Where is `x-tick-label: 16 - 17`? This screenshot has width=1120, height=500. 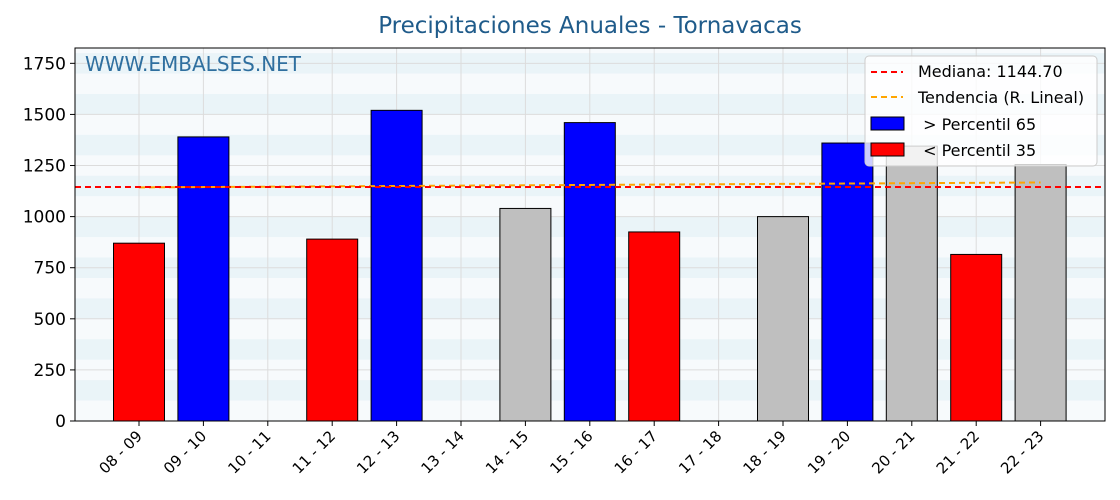
x-tick-label: 16 - 17 is located at coordinates (636, 452).